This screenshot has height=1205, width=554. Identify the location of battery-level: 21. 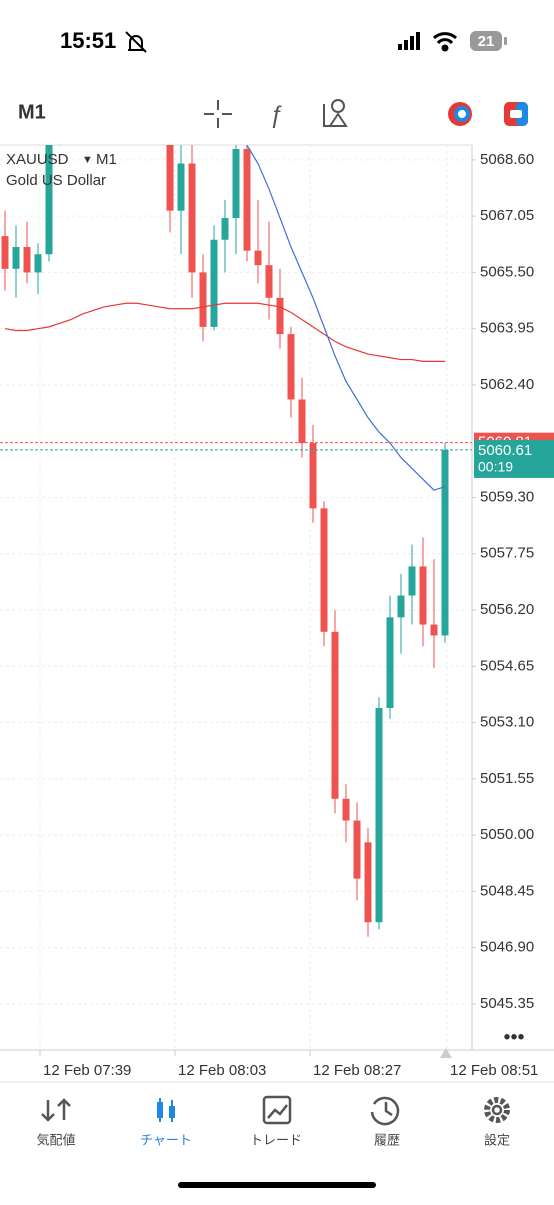
(486, 41).